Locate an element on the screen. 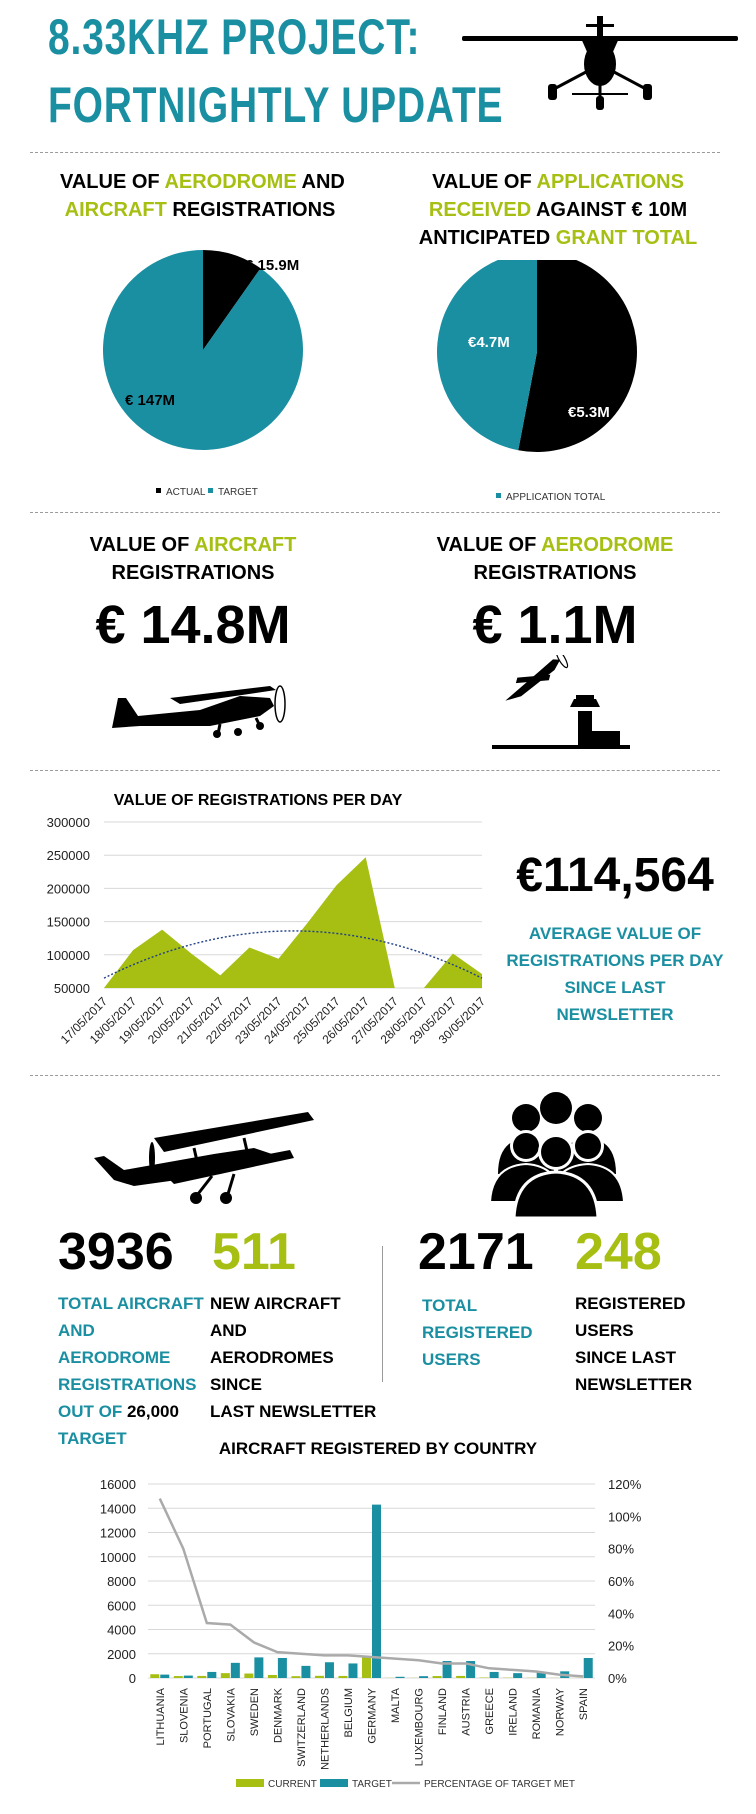 The width and height of the screenshot is (756, 1814). new-aircraft-label-line1: NEW AIRCRAFT AND is located at coordinates (275, 1317).